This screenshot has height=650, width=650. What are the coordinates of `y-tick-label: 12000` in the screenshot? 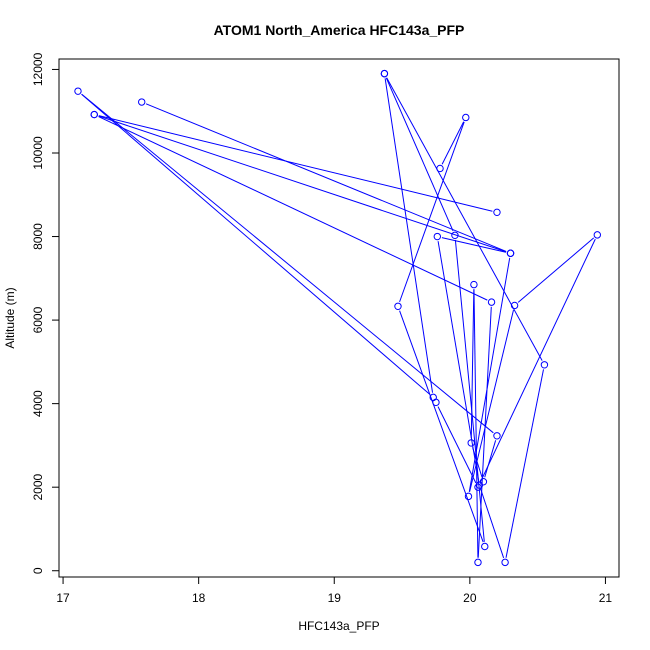 It's located at (38, 69).